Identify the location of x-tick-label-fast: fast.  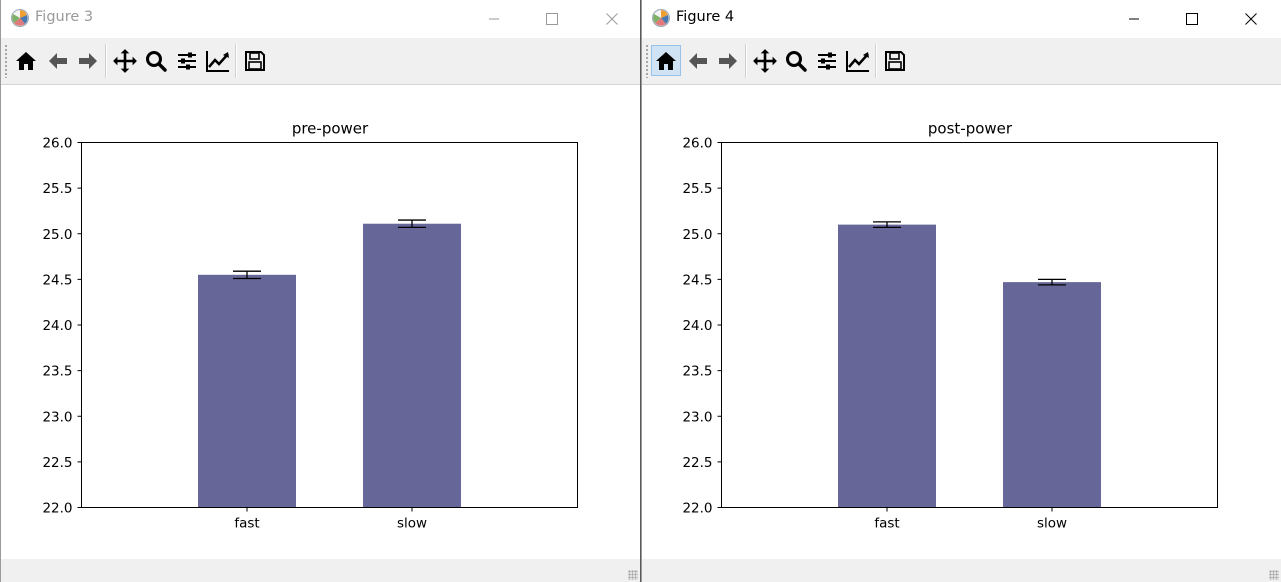
(246, 524).